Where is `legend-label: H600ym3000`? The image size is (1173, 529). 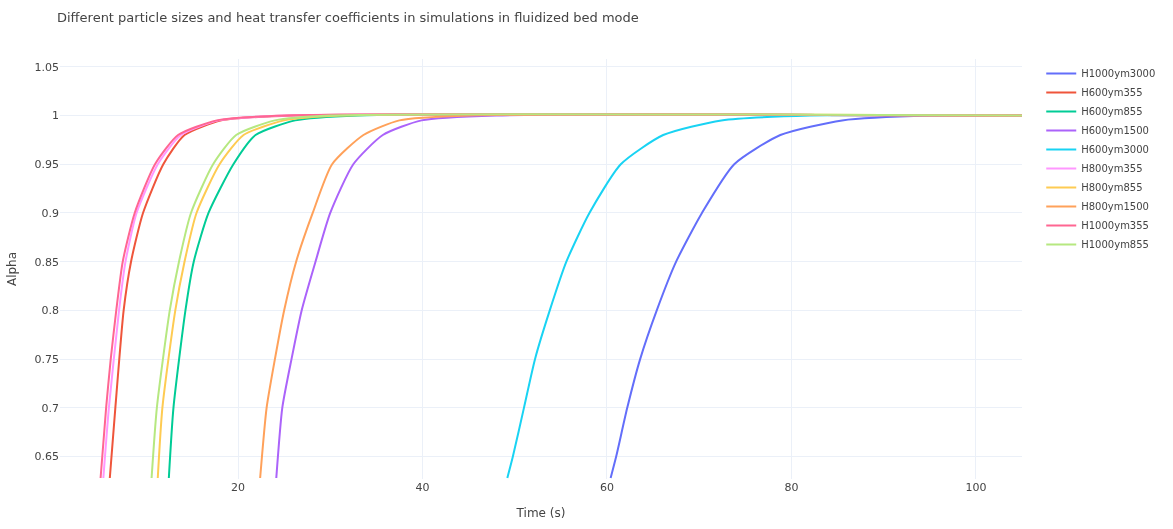
legend-label: H600ym3000 is located at coordinates (1115, 150).